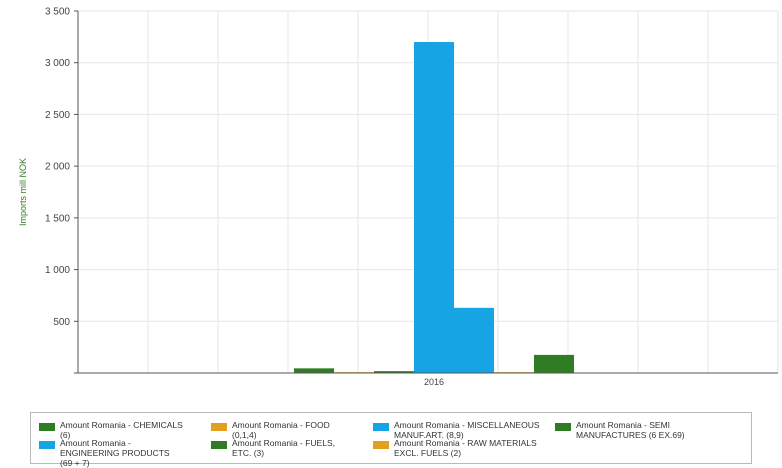 This screenshot has height=468, width=782. Describe the element at coordinates (57, 167) in the screenshot. I see `y-tick-label: 2 000` at that location.